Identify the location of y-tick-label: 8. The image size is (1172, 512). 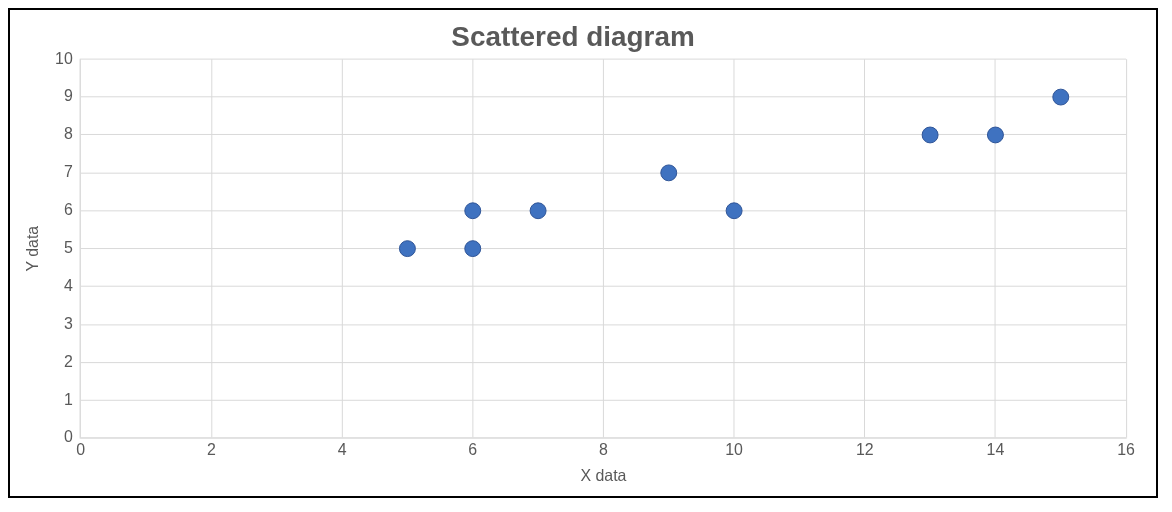
(68, 134).